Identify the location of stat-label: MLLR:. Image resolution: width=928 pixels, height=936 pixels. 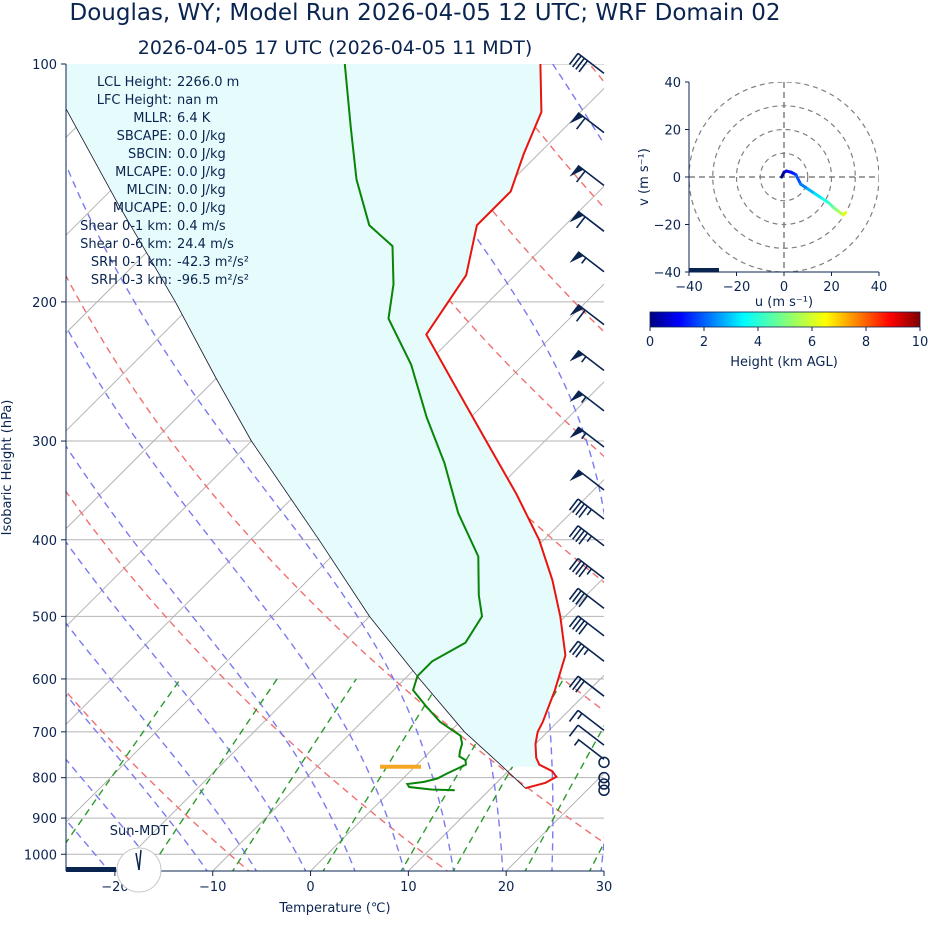
(152, 118).